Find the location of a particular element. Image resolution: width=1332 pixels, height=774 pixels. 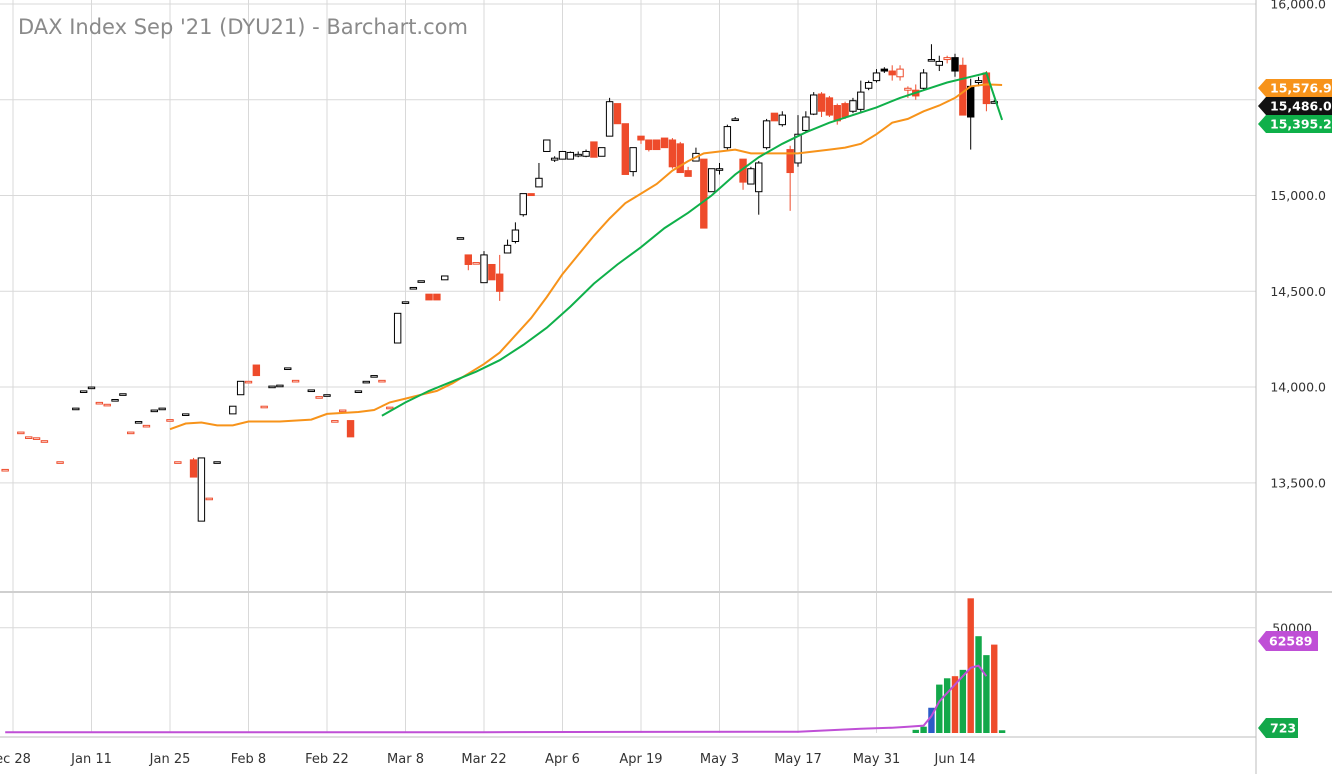

tag-ma-slow: 15,395.2 is located at coordinates (1295, 124).